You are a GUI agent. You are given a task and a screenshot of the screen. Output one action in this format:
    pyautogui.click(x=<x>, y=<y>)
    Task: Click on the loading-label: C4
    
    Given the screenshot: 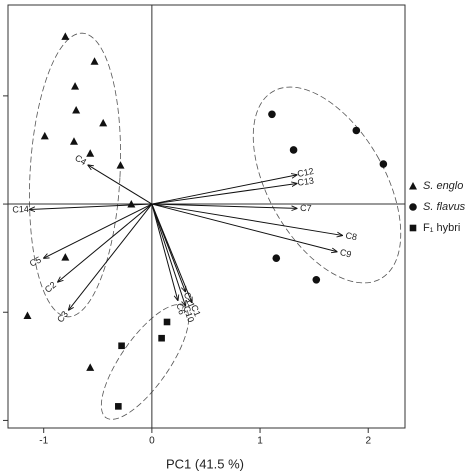 What is the action you would take?
    pyautogui.click(x=80, y=160)
    